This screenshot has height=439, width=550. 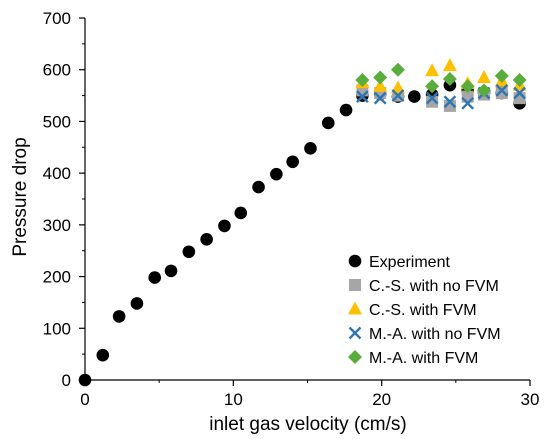 I want to click on x-tick-label: 10, so click(x=233, y=399).